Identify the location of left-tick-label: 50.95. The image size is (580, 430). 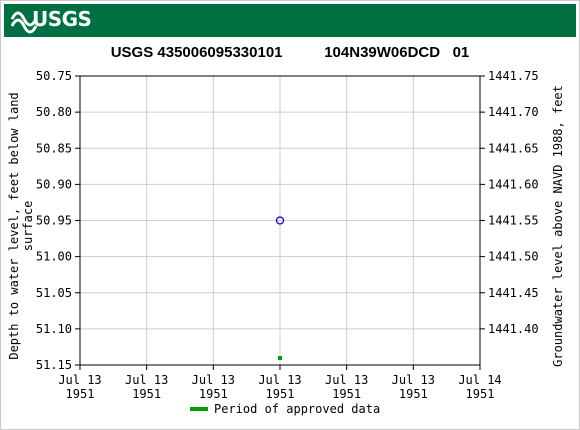
(54, 221).